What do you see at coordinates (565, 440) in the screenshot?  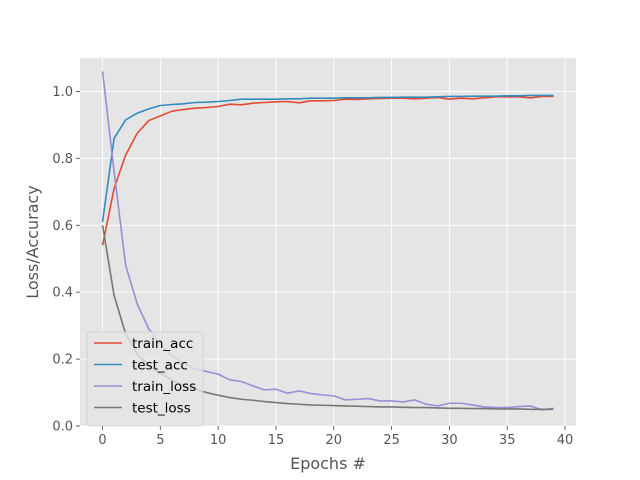 I see `x-tick-label: 40` at bounding box center [565, 440].